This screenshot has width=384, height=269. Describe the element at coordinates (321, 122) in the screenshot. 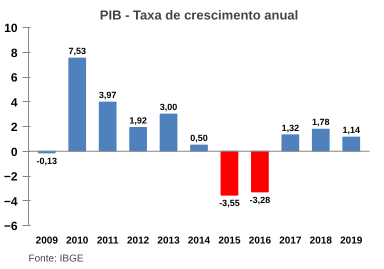

I see `data-label: 1,78` at that location.